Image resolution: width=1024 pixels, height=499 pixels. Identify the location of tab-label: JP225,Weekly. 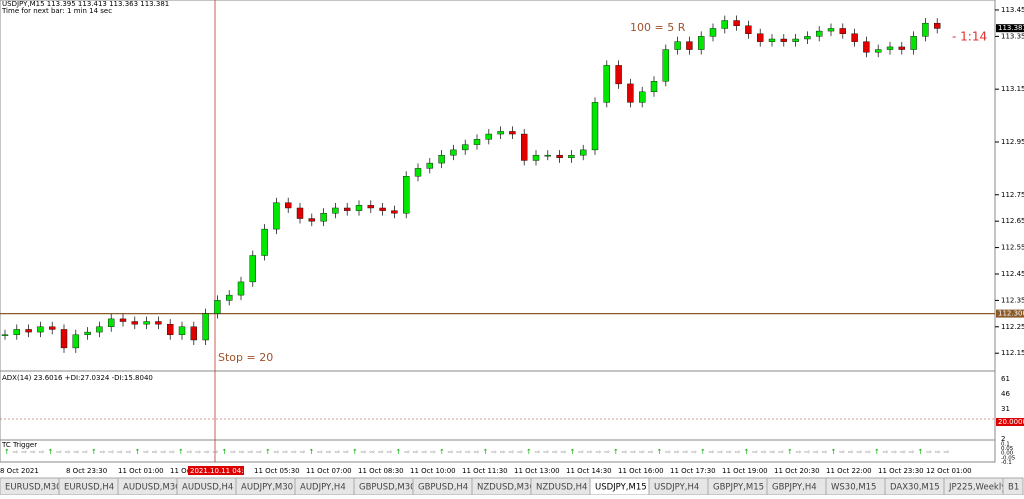
(977, 488).